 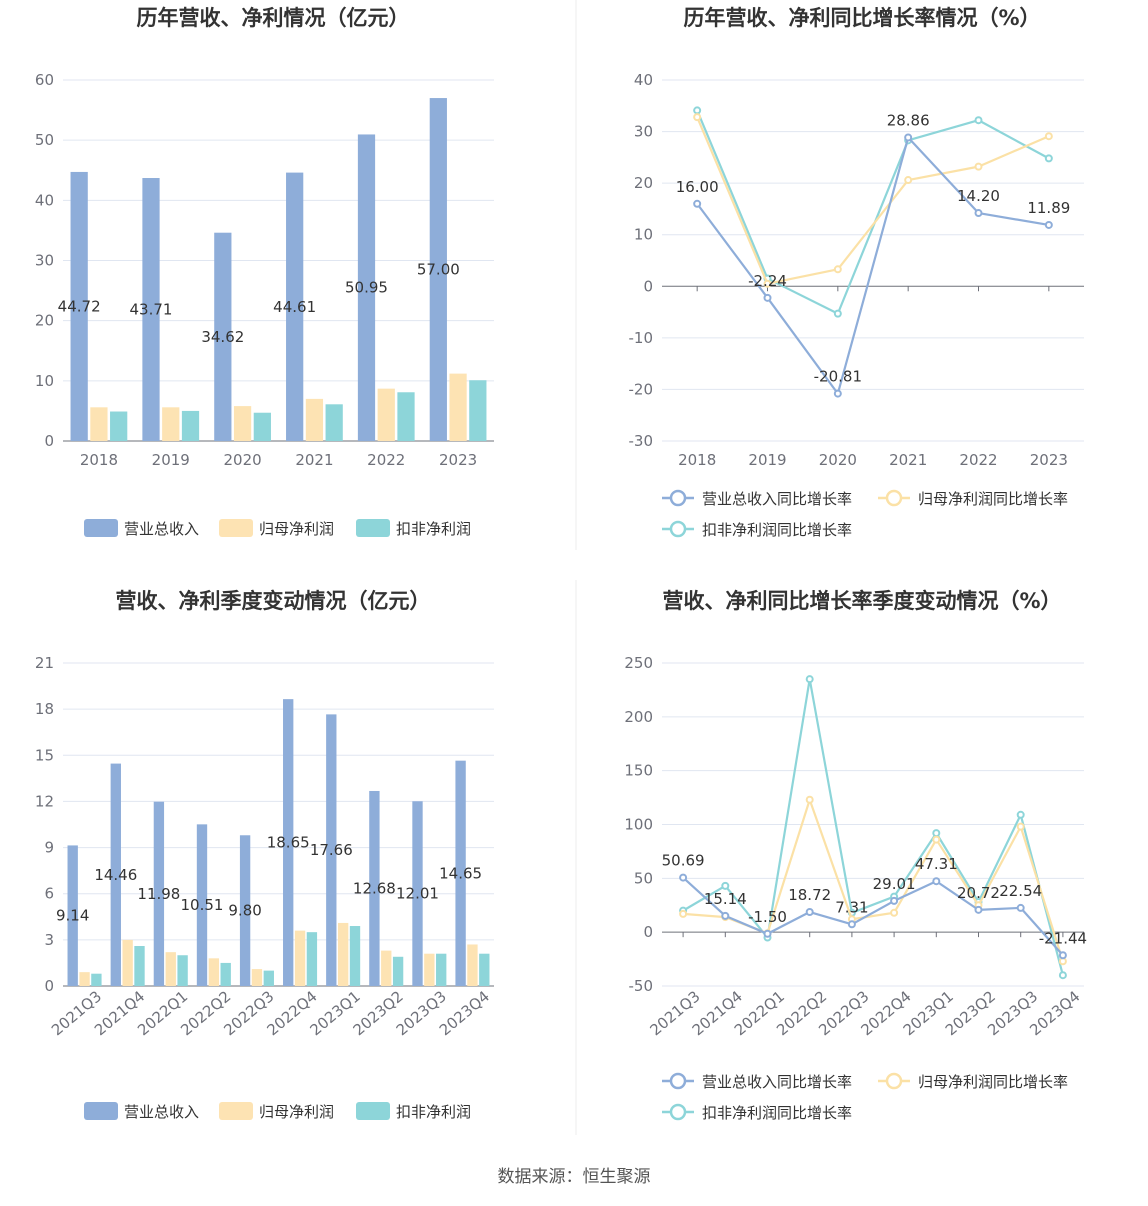 I want to click on data-source: 数据来源：恒生聚源, so click(x=574, y=1177).